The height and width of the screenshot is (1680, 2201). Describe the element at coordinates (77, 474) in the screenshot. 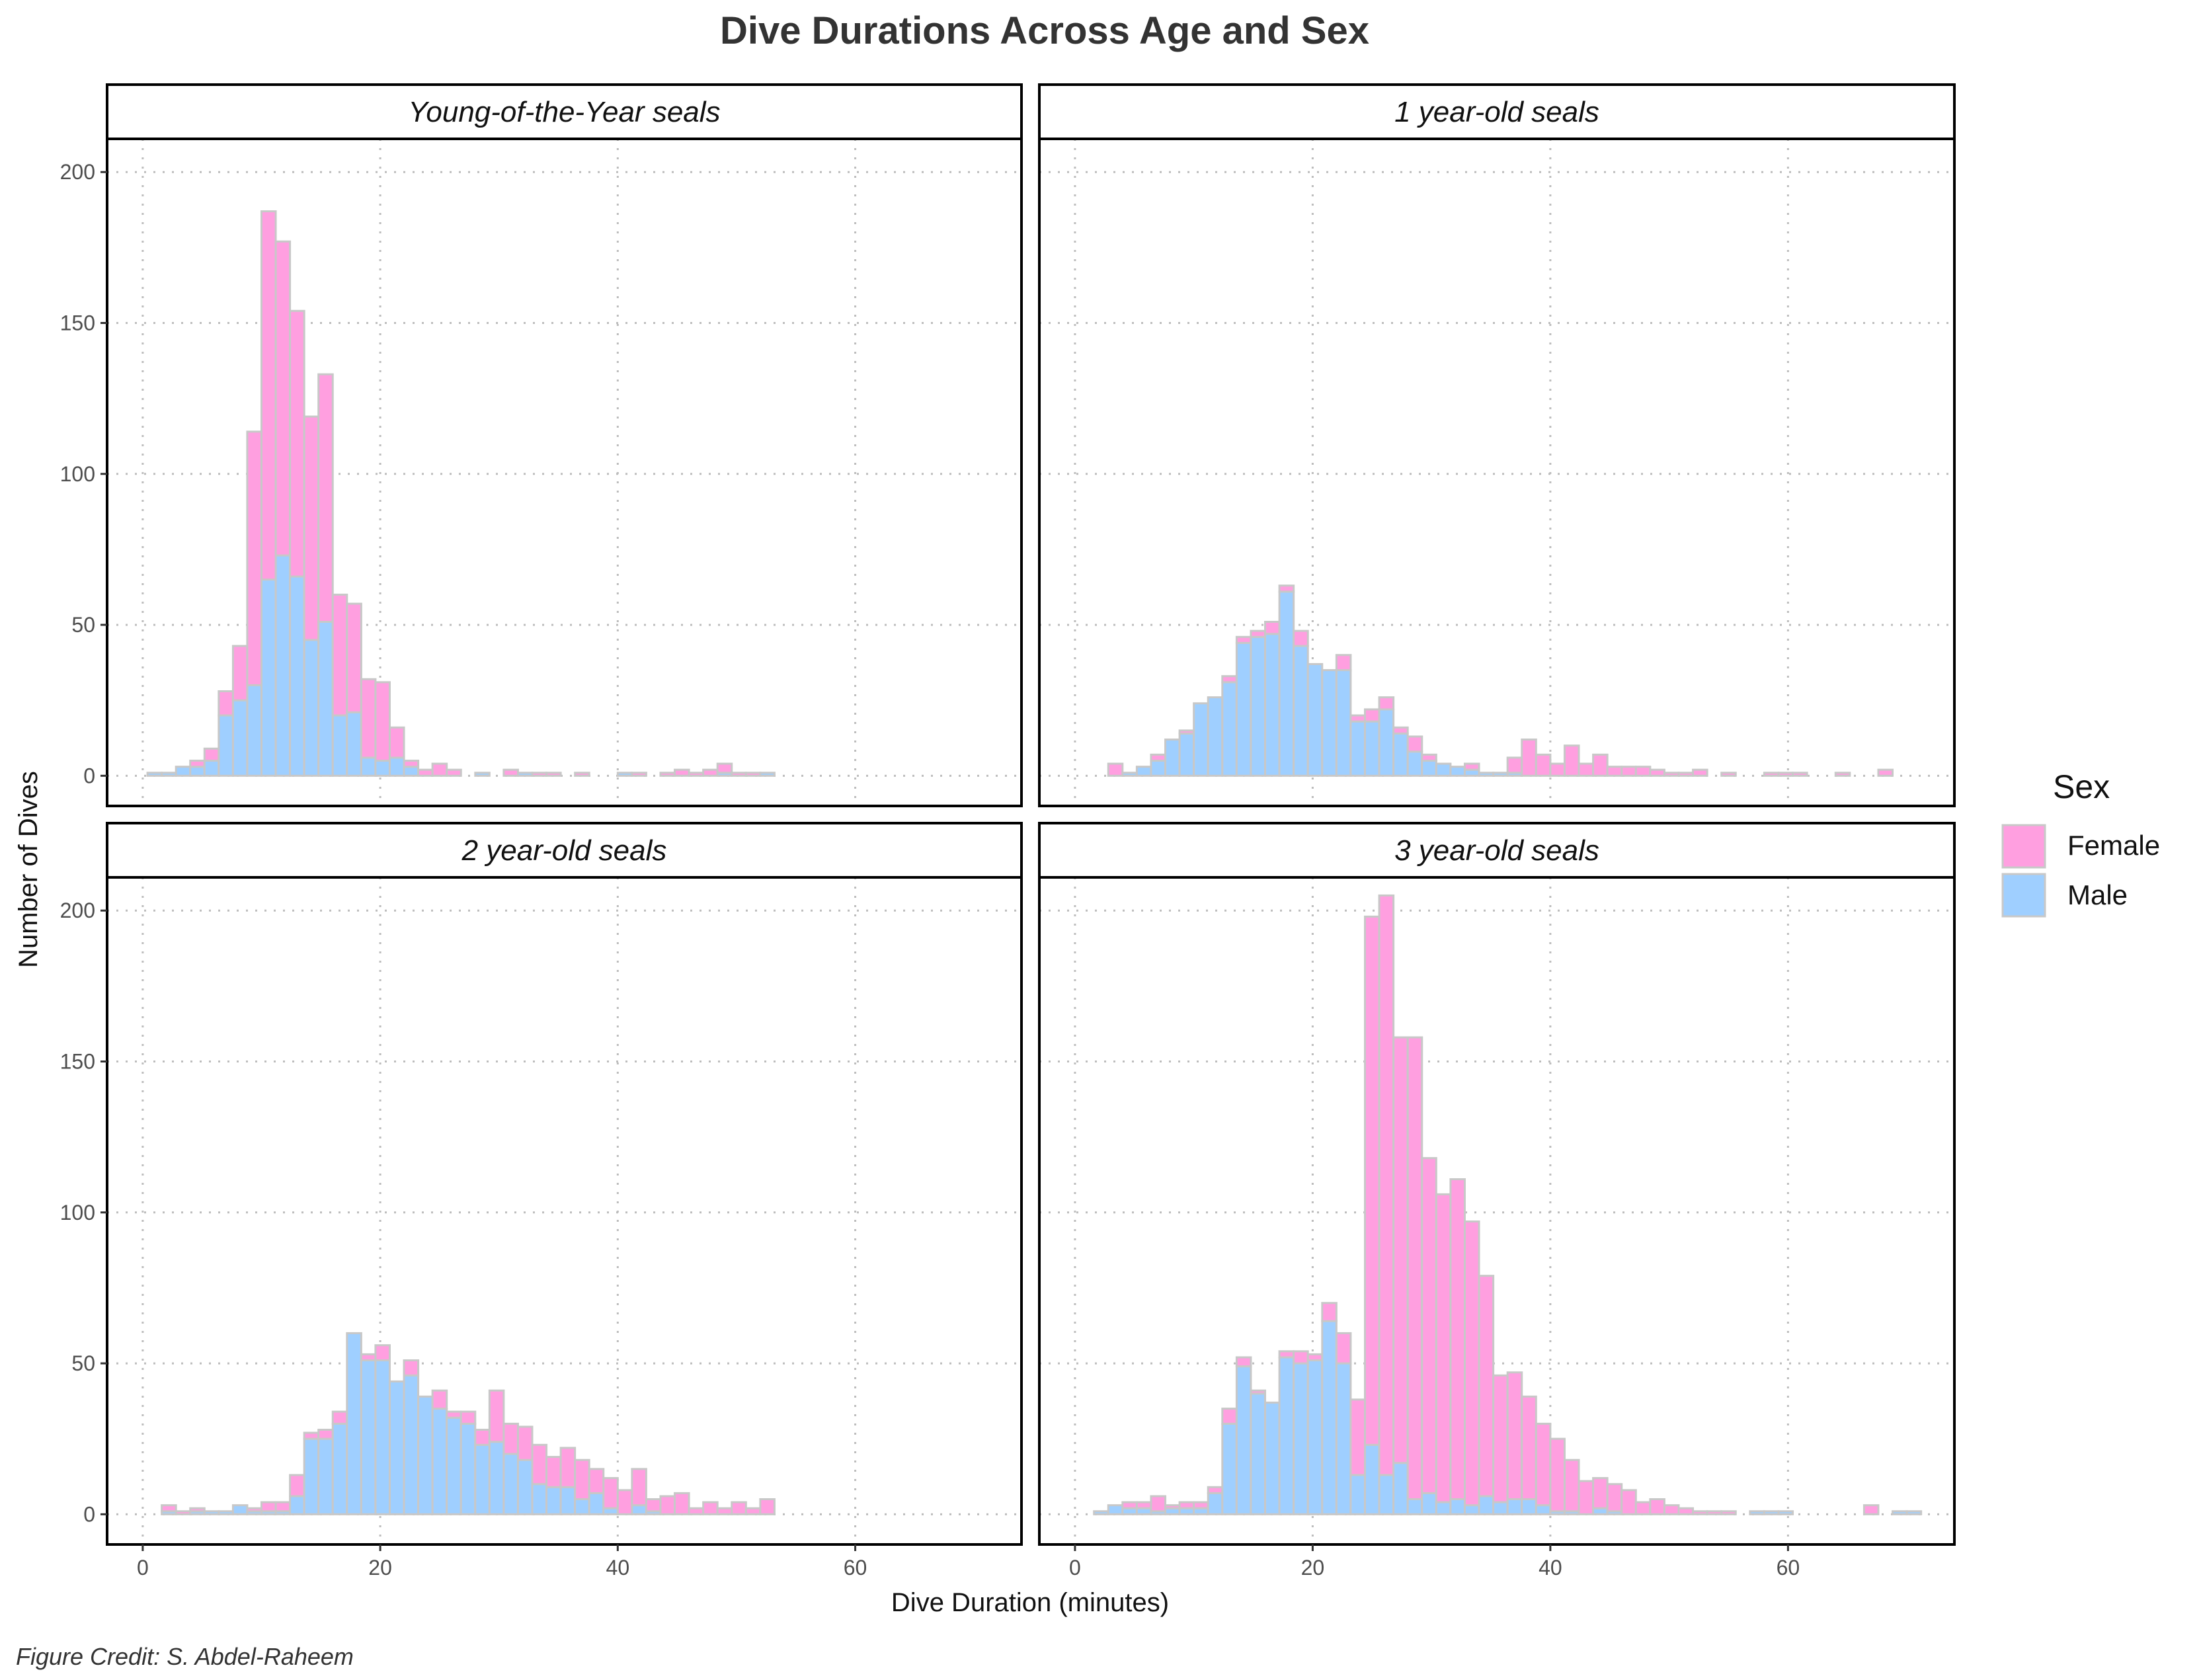

I see `y-tick-label: 100` at that location.